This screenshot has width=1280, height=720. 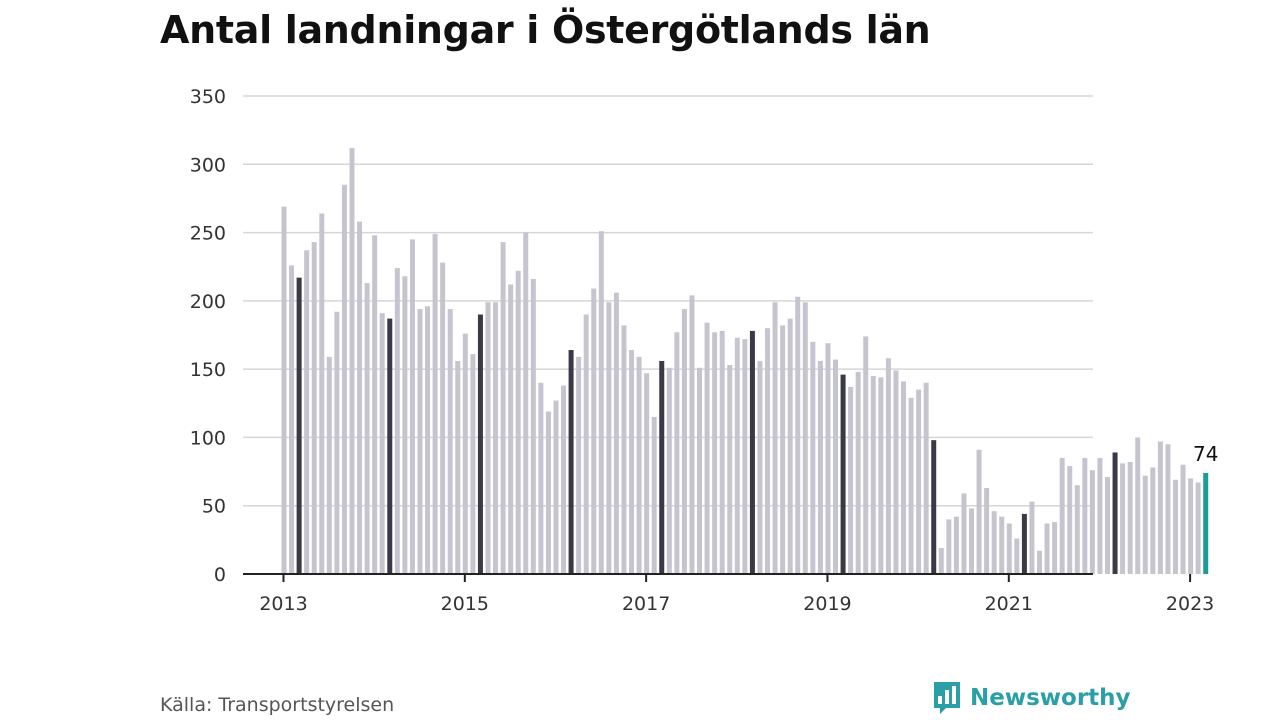 I want to click on data-label-latest: 74, so click(x=1205, y=454).